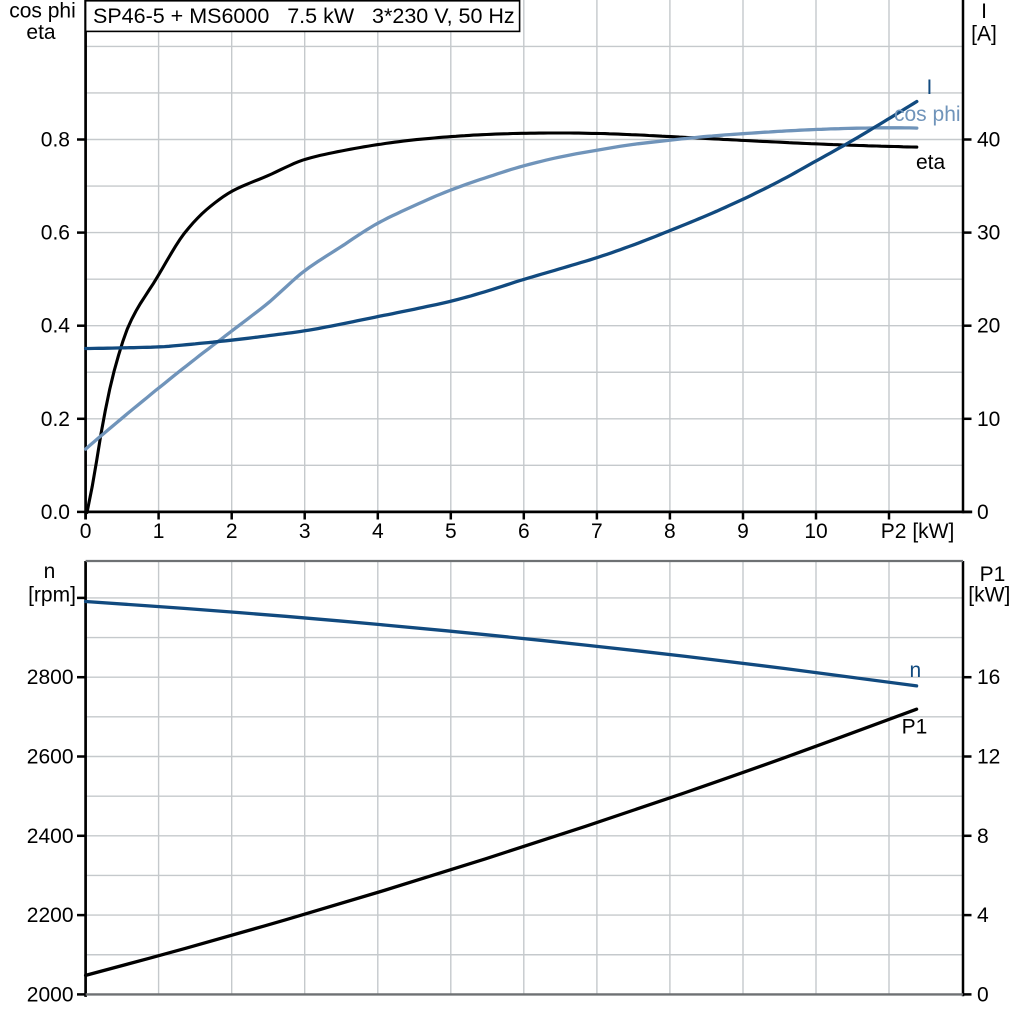  What do you see at coordinates (56, 326) in the screenshot?
I see `svg-text: 0.4` at bounding box center [56, 326].